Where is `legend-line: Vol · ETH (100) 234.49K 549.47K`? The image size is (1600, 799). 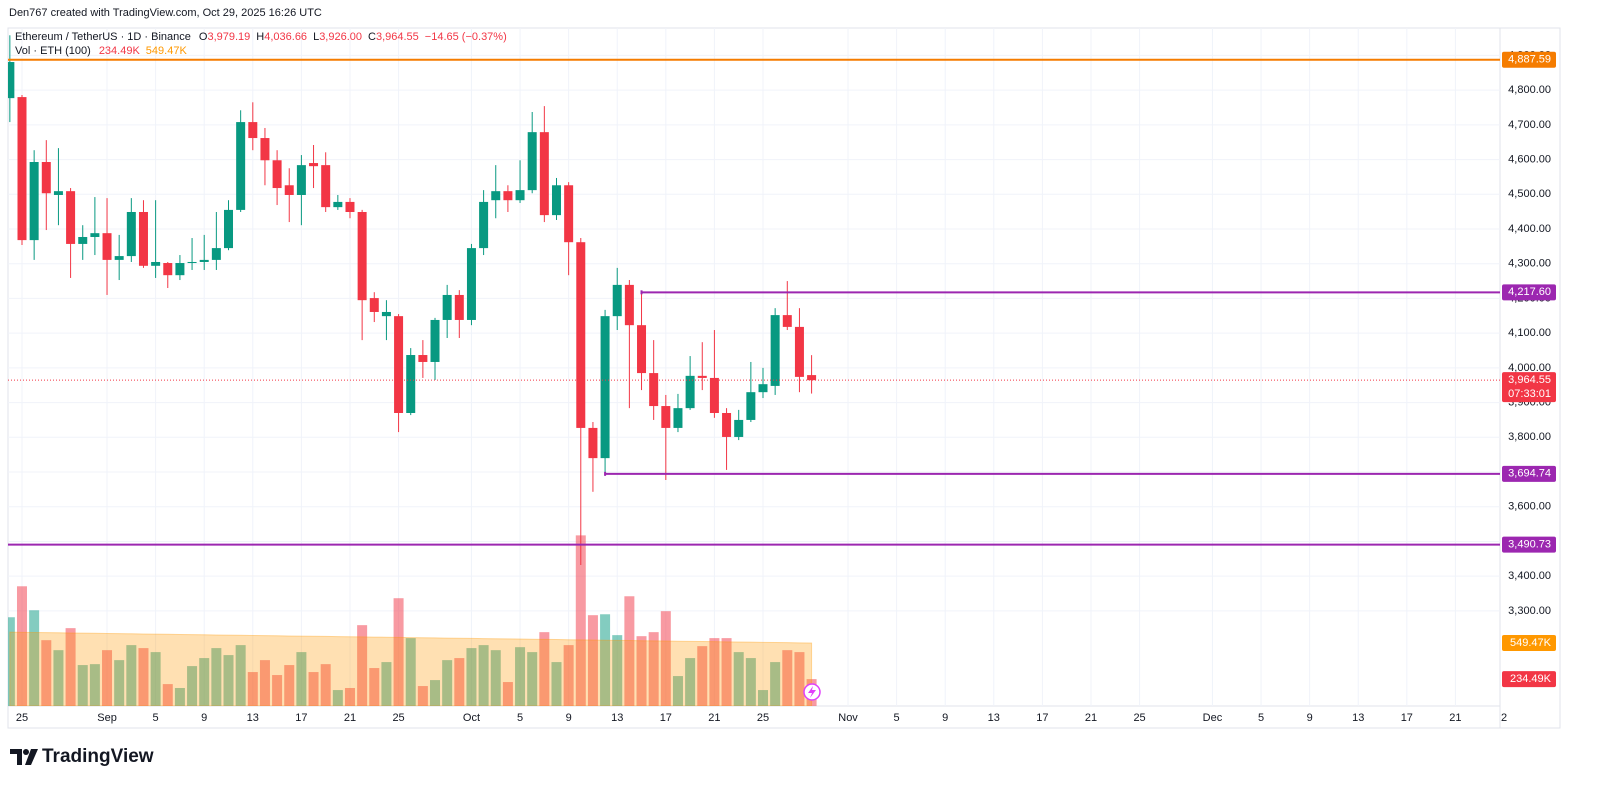
legend-line: Vol · ETH (100) 234.49K 549.47K is located at coordinates (101, 51).